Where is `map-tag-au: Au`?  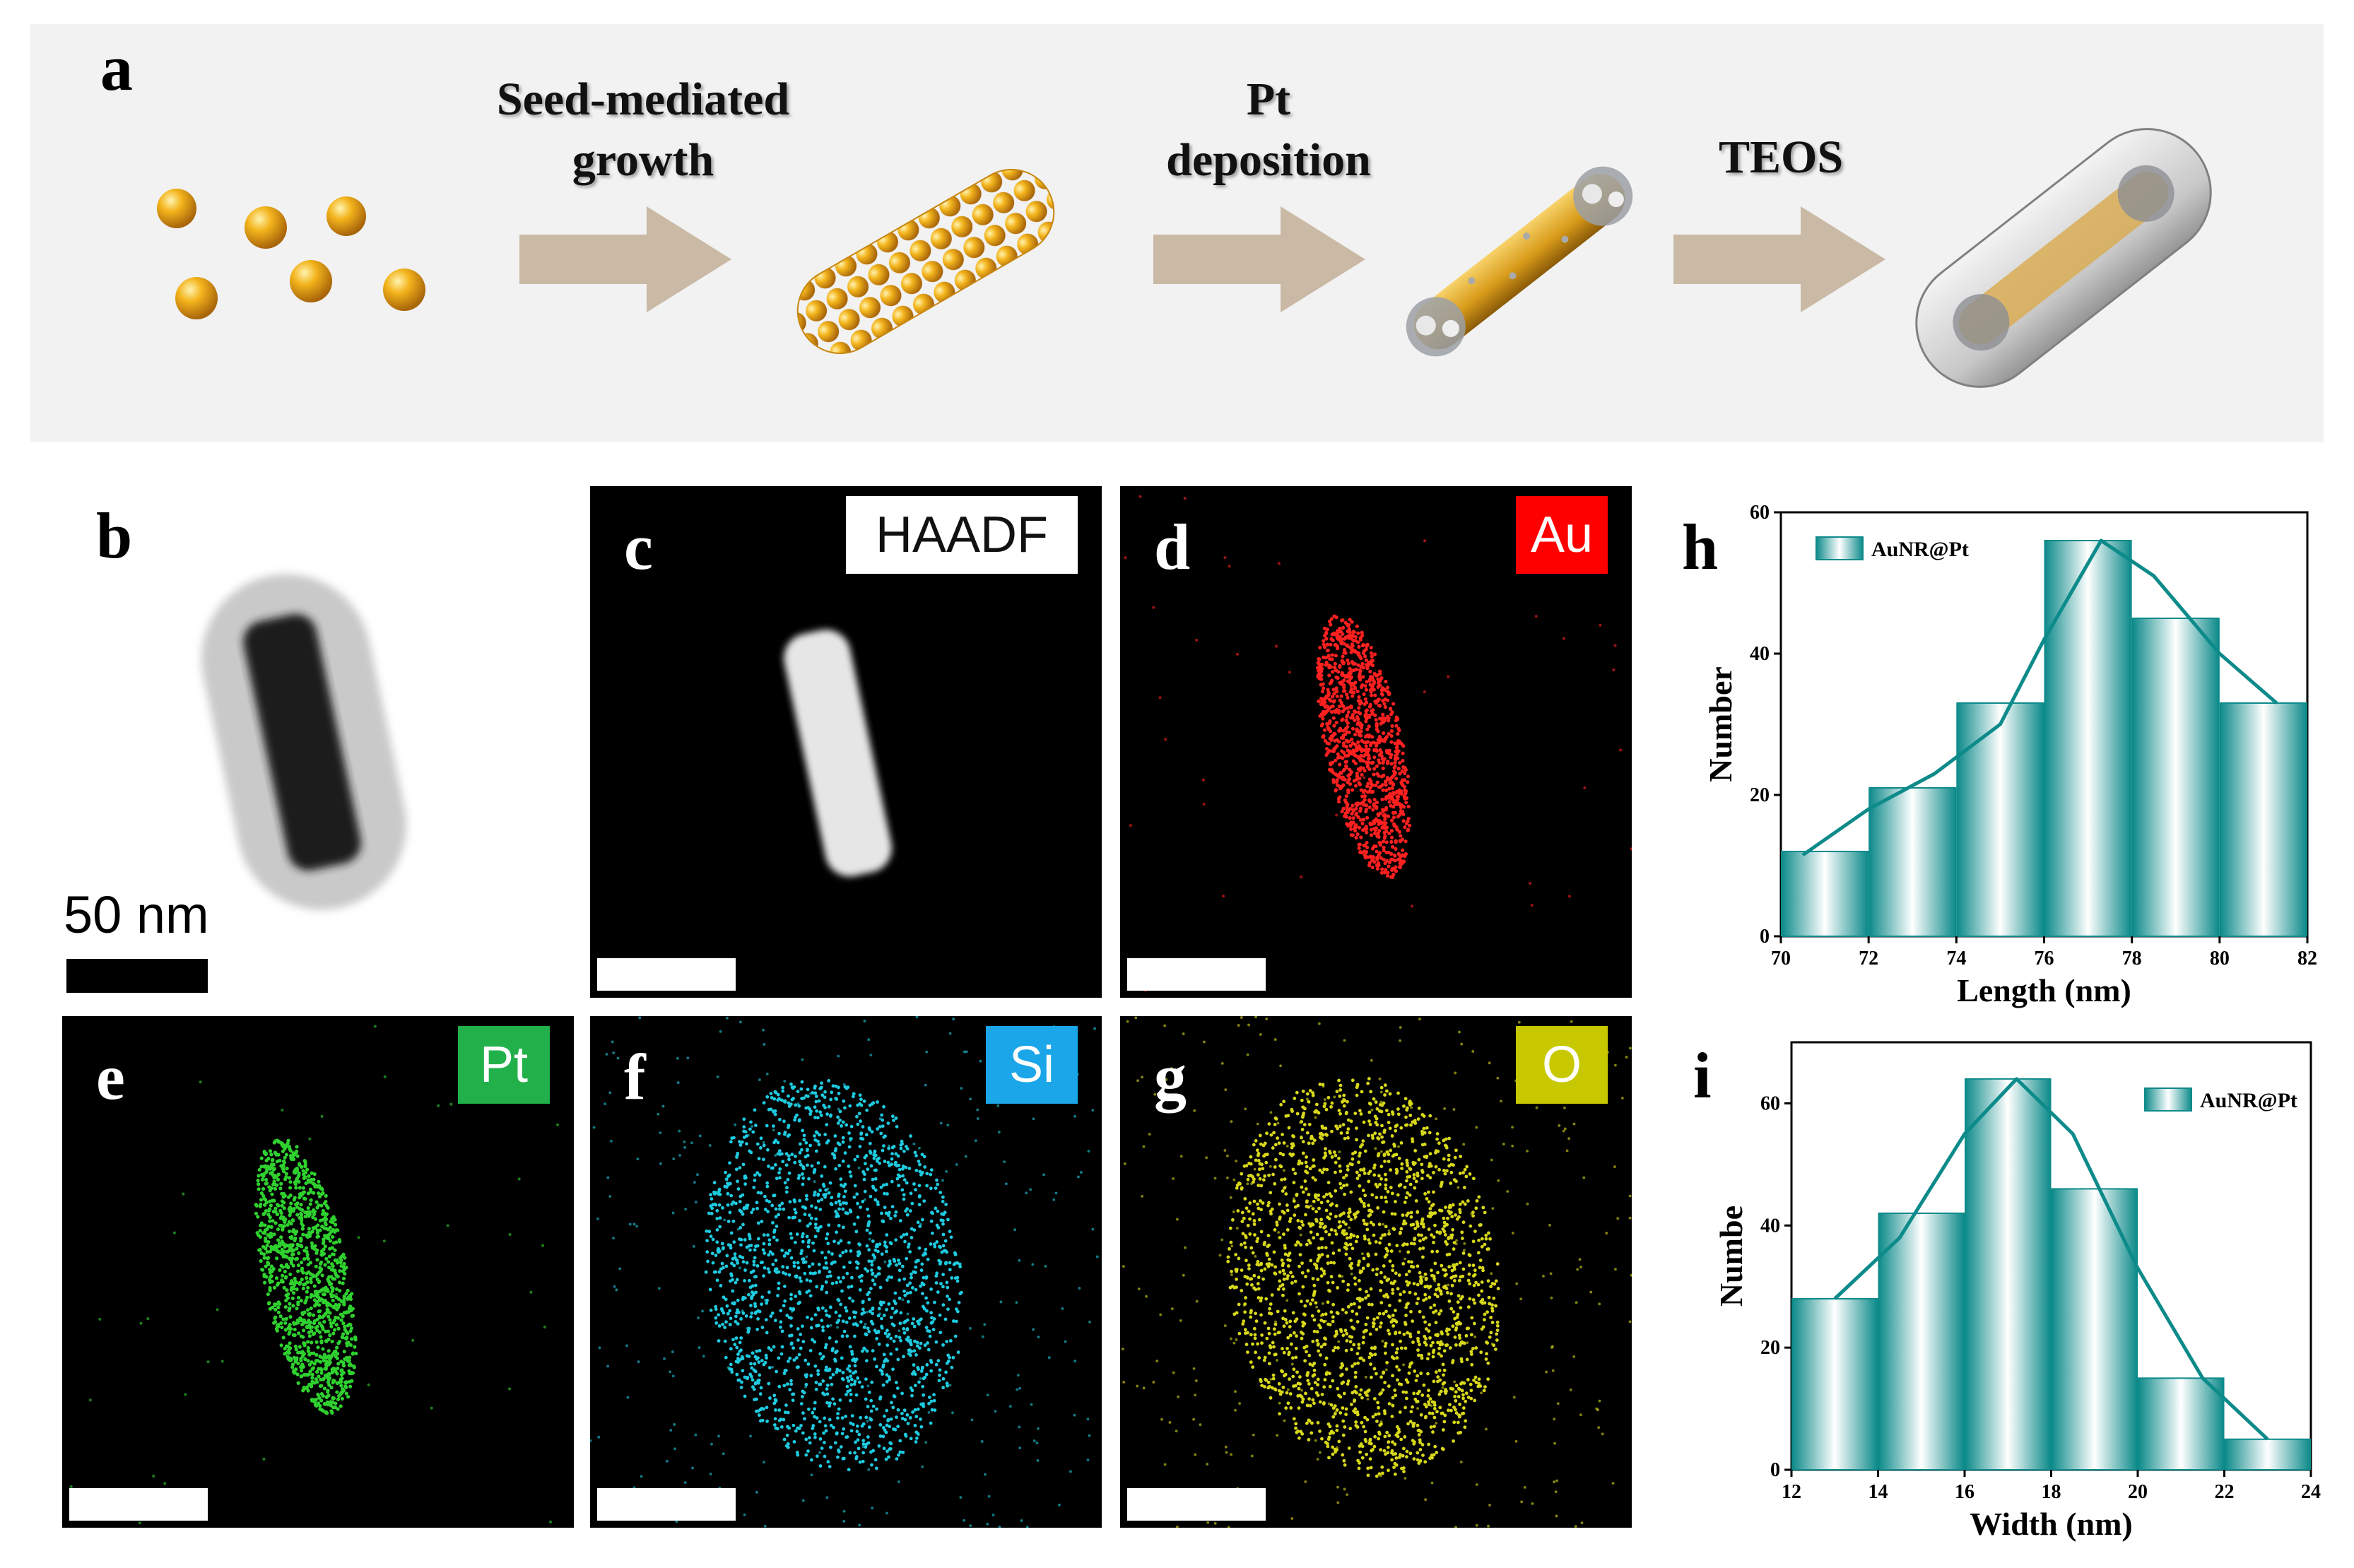 map-tag-au: Au is located at coordinates (1562, 535).